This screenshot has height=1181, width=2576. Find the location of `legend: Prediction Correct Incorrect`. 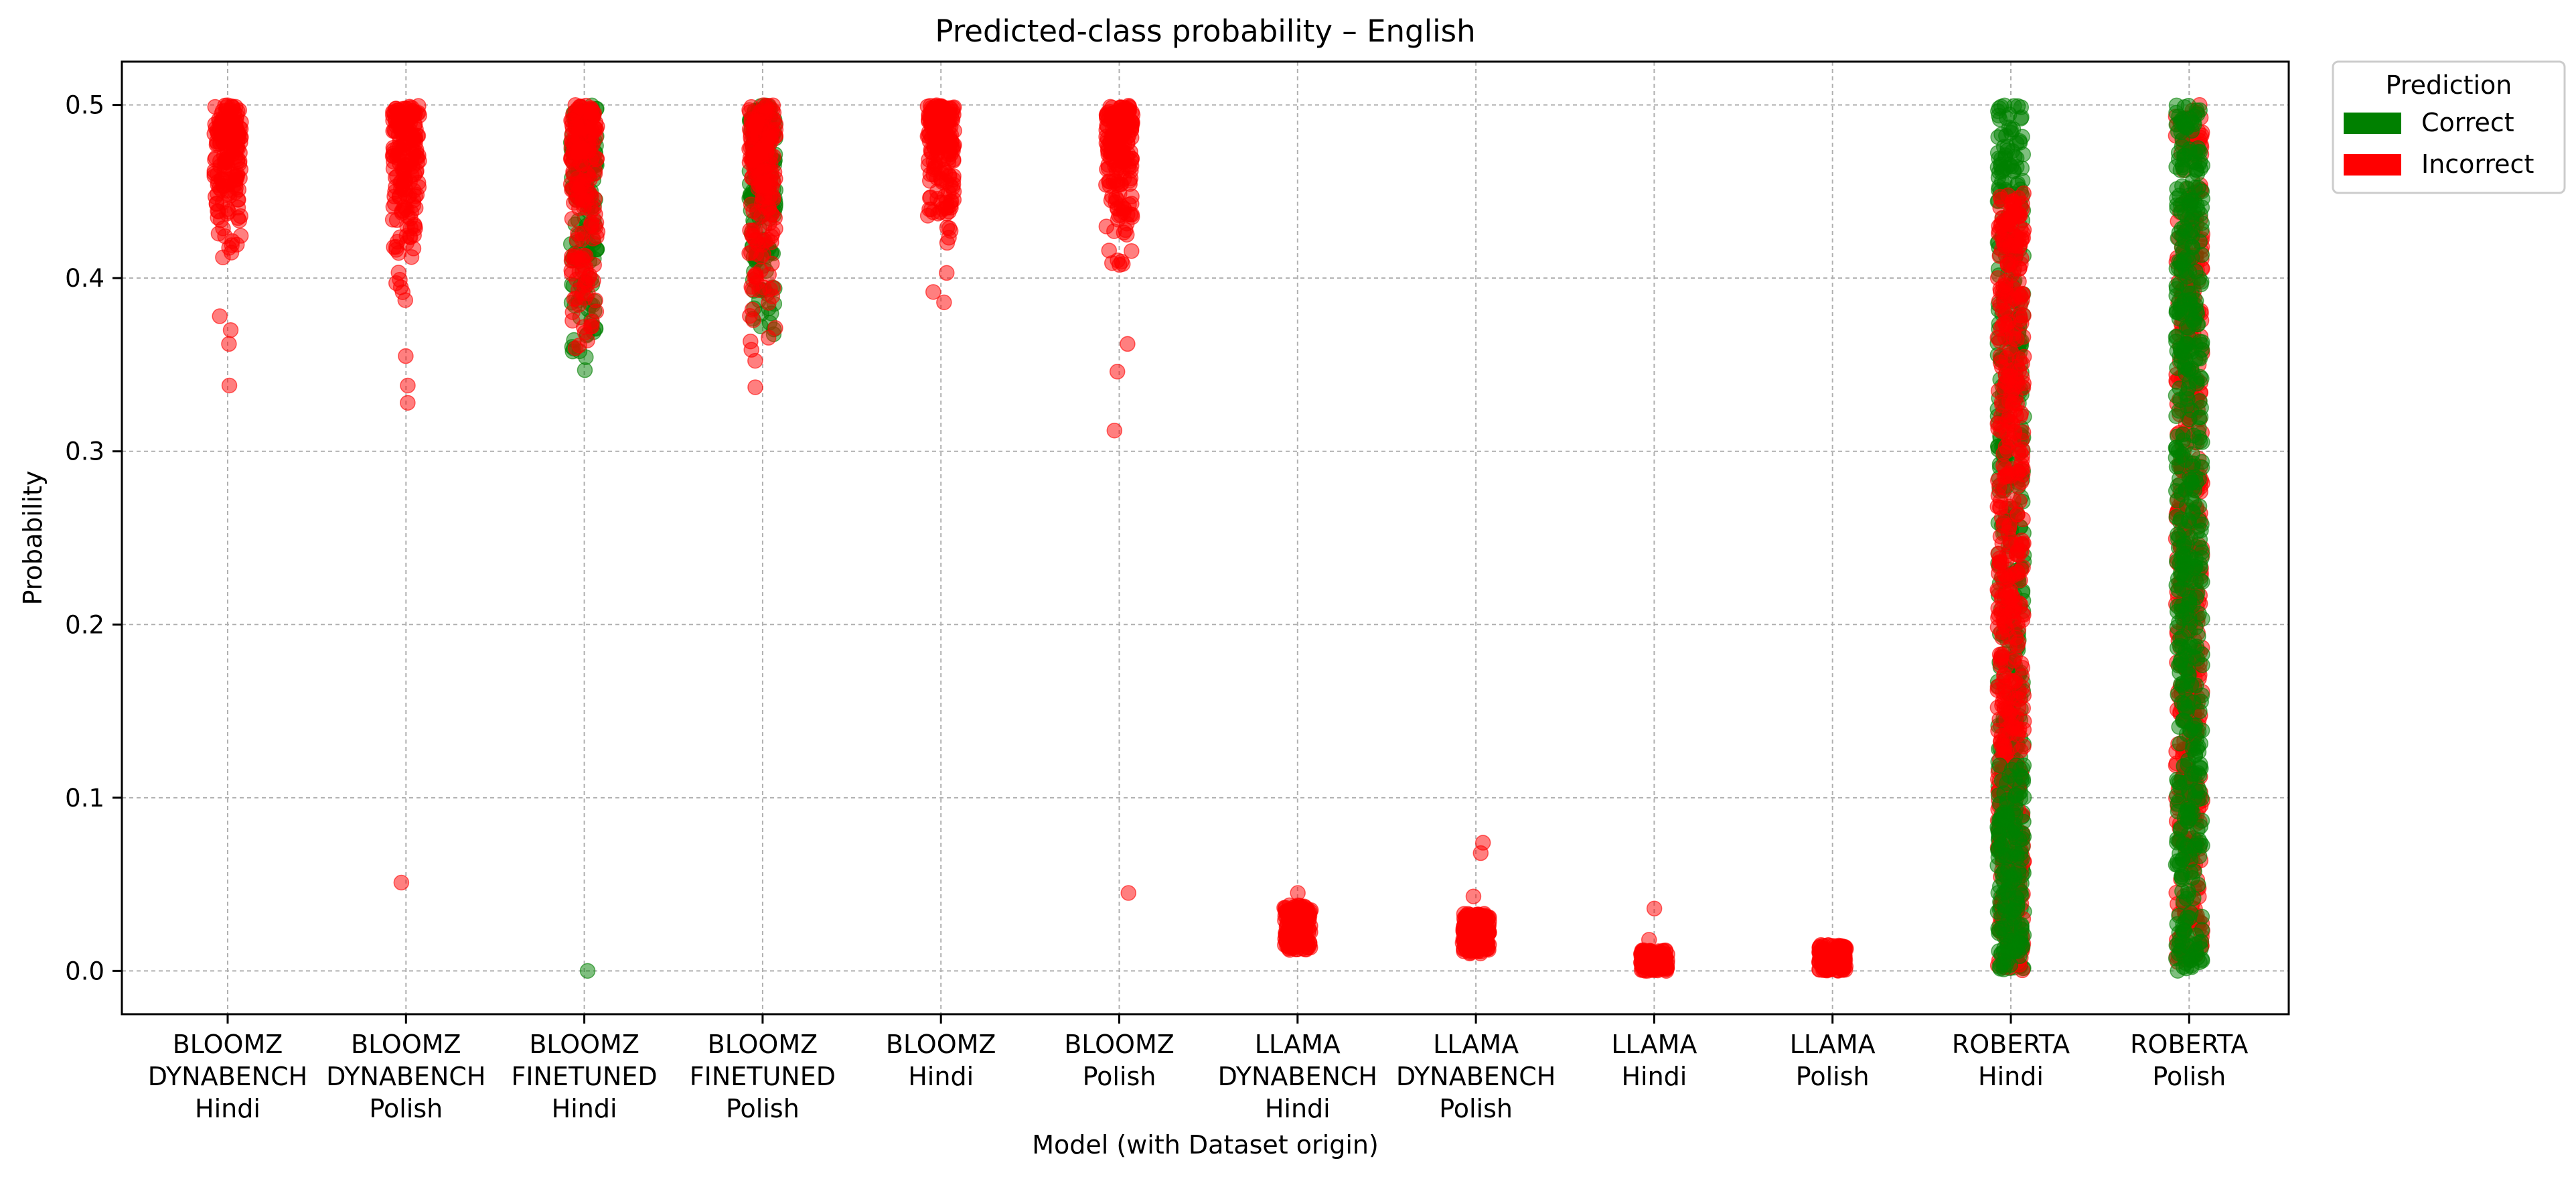

legend: Prediction Correct Incorrect is located at coordinates (2449, 127).